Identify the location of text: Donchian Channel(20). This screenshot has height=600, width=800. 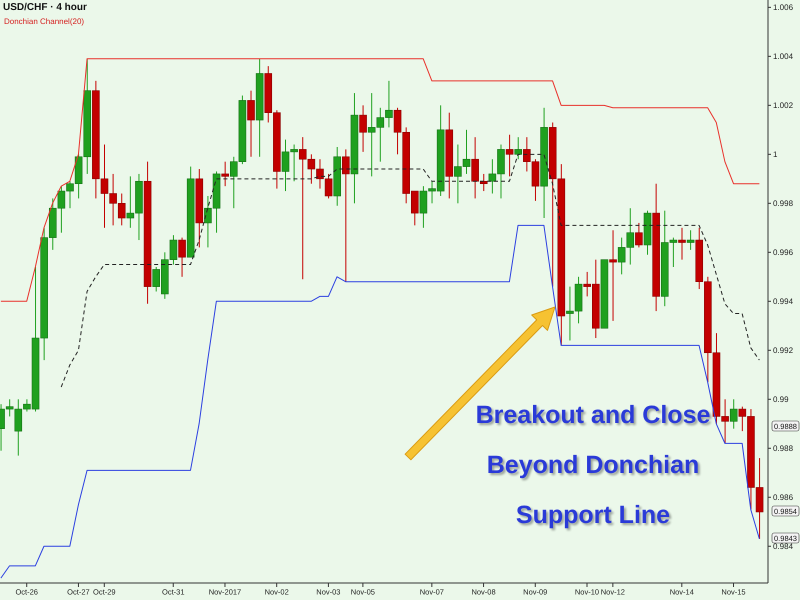
(44, 21).